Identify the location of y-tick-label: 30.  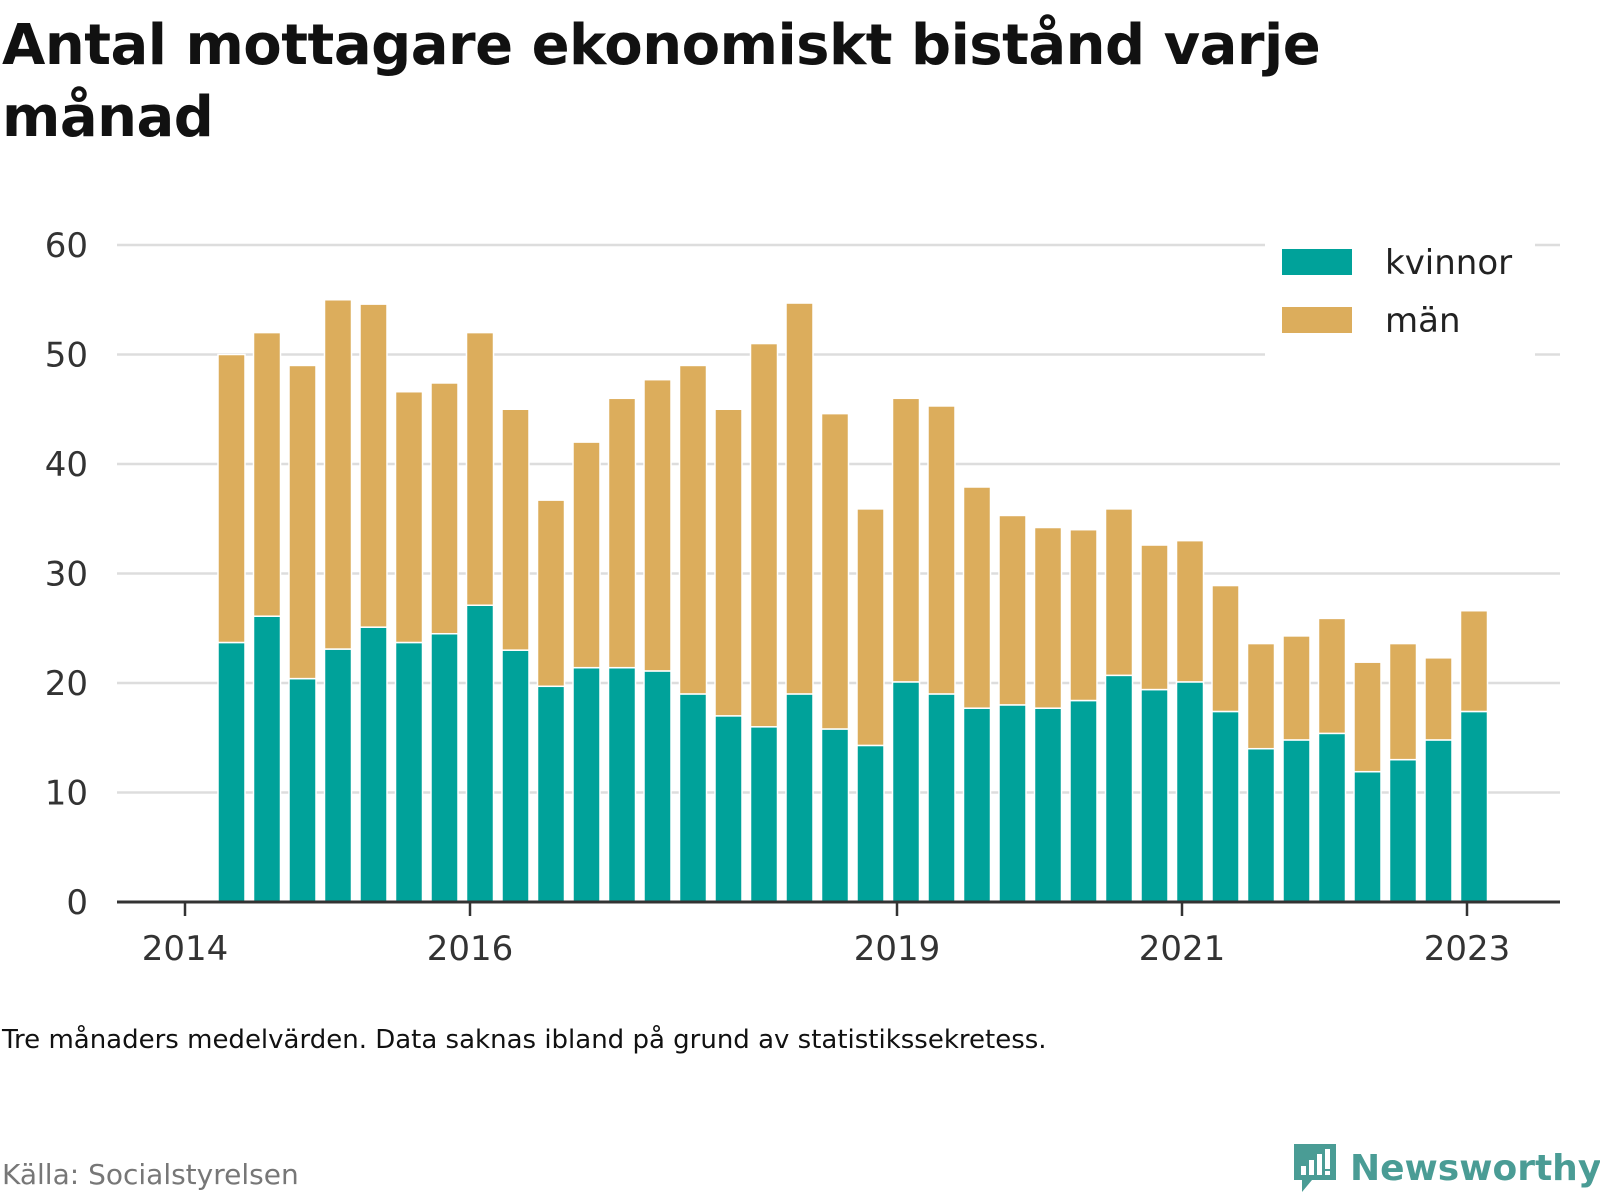
(66, 575).